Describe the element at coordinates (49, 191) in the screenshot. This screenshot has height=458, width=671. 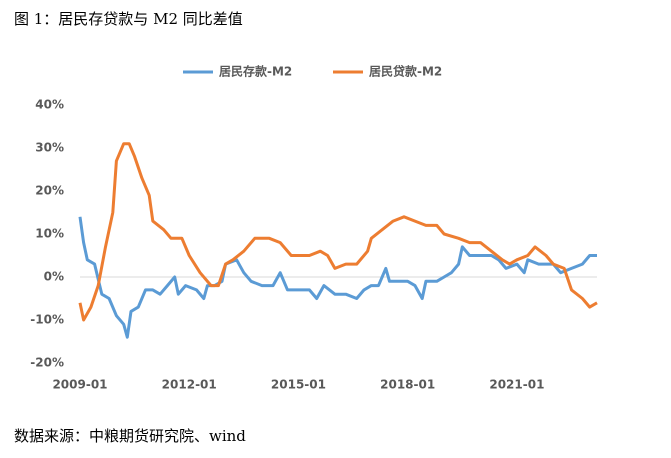
I see `y-tick-label: 20%` at that location.